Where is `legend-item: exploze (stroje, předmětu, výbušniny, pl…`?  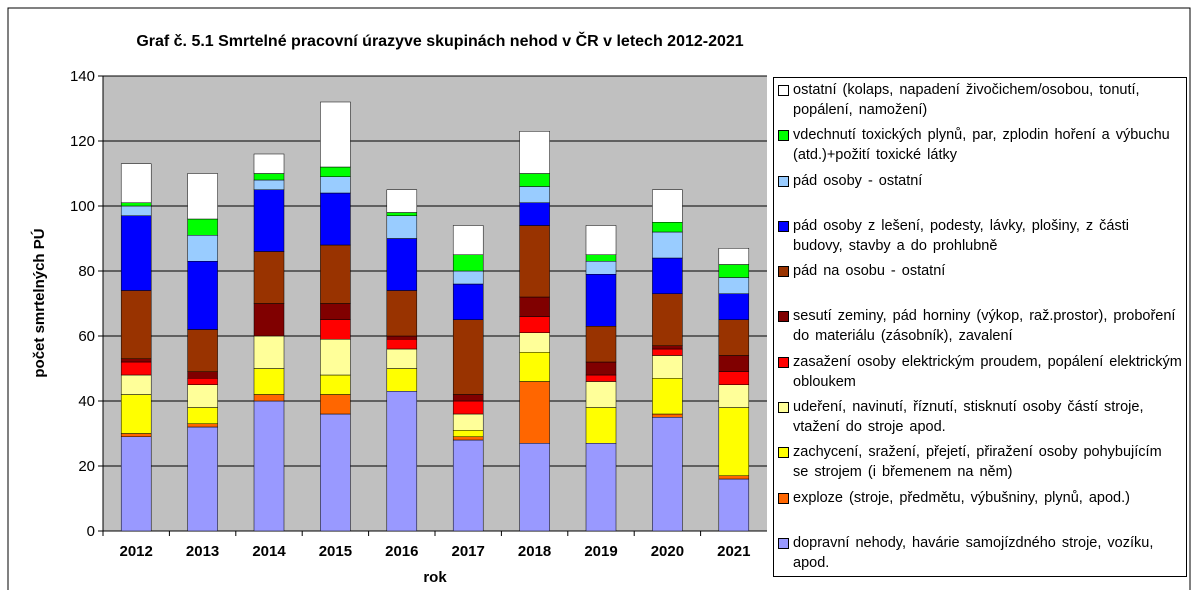 legend-item: exploze (stroje, předmětu, výbušniny, pl… is located at coordinates (980, 510).